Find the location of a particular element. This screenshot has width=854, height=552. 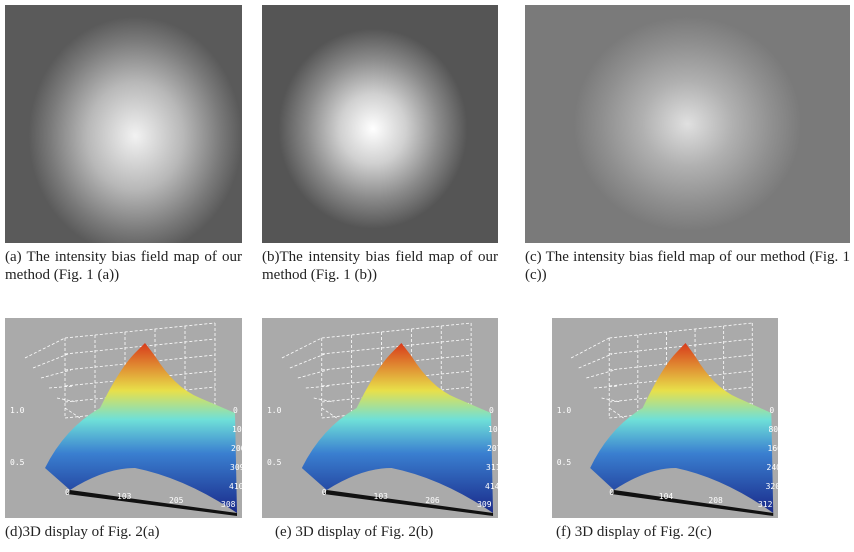

tick-label: 311 is located at coordinates (493, 467).